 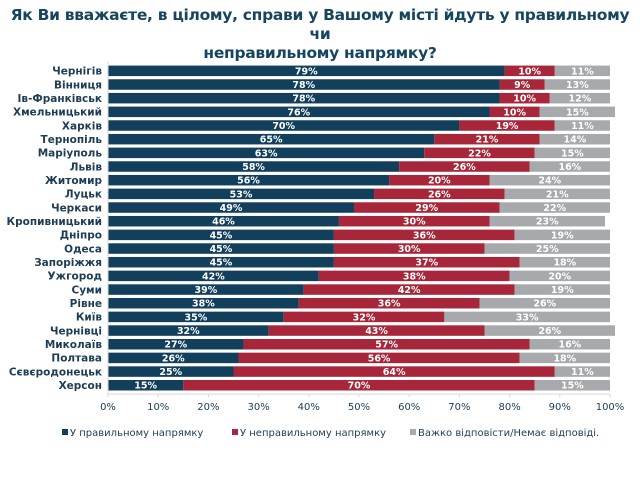 I want to click on data-label-correct: 53%, so click(x=241, y=194).